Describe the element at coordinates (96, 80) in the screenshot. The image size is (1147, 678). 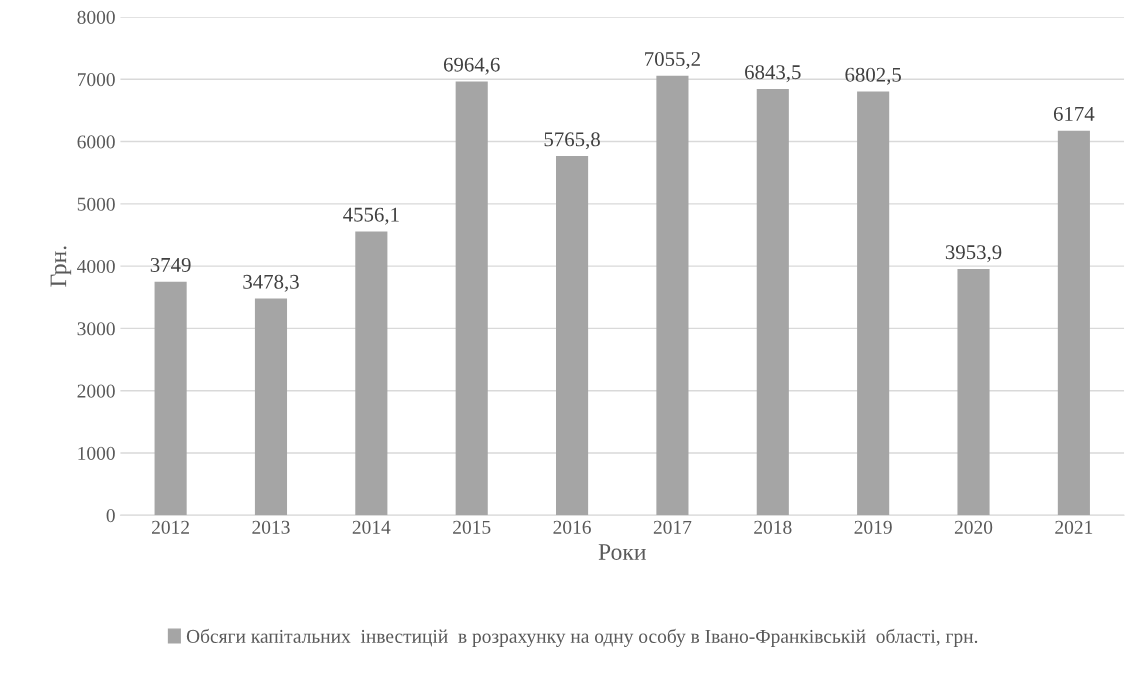
I see `y-tick-label: 7000` at that location.